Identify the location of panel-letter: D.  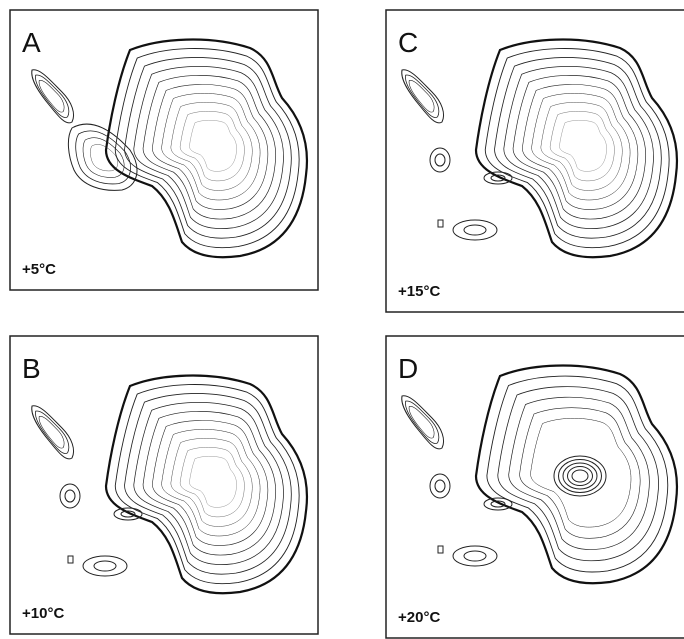
(408, 368).